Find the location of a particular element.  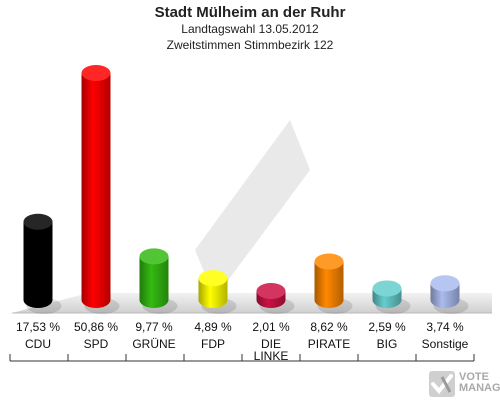

bar-cdu is located at coordinates (42, 263).